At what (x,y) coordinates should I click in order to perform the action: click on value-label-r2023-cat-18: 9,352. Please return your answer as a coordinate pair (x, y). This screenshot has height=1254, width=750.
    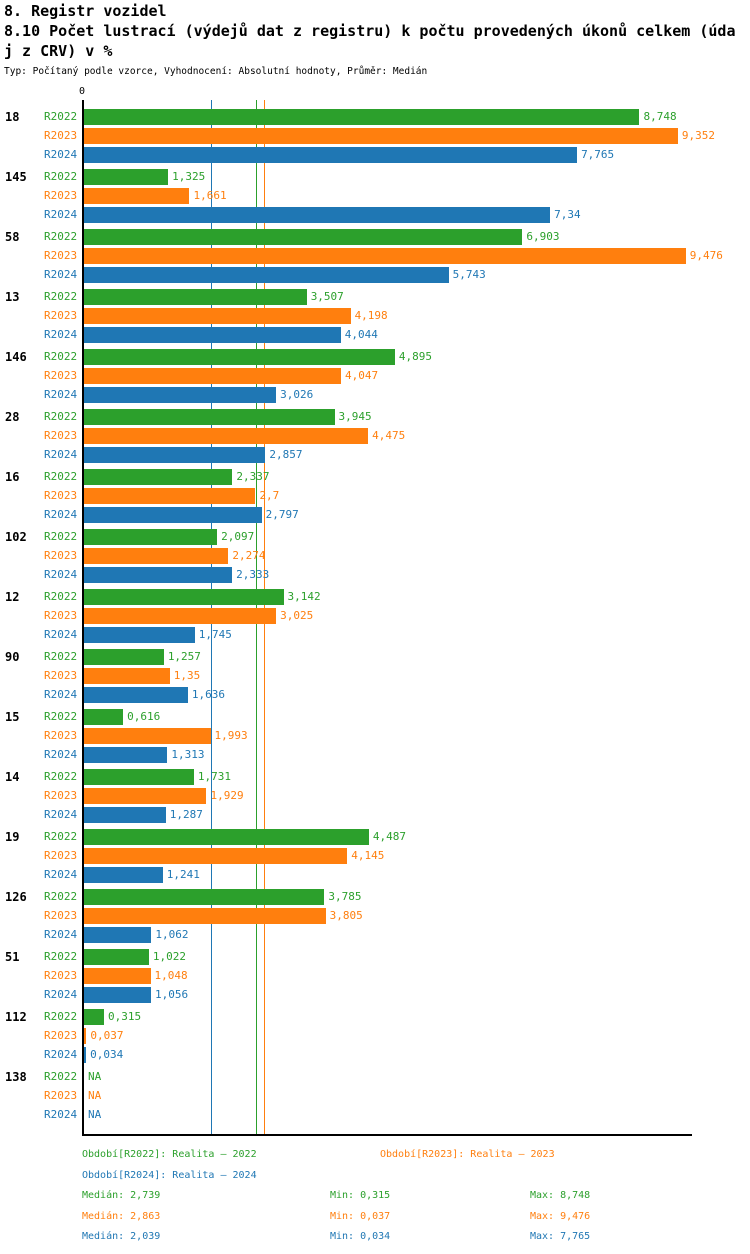
    Looking at the image, I should click on (698, 135).